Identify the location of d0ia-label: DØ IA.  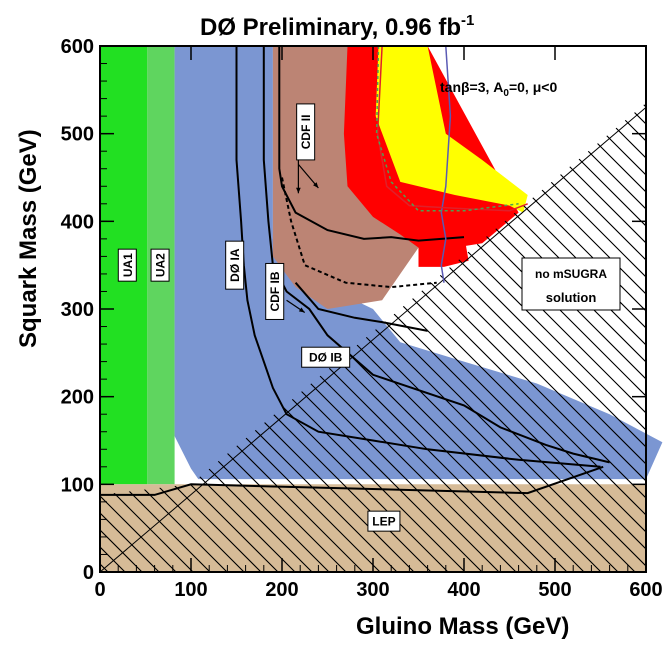
(235, 265).